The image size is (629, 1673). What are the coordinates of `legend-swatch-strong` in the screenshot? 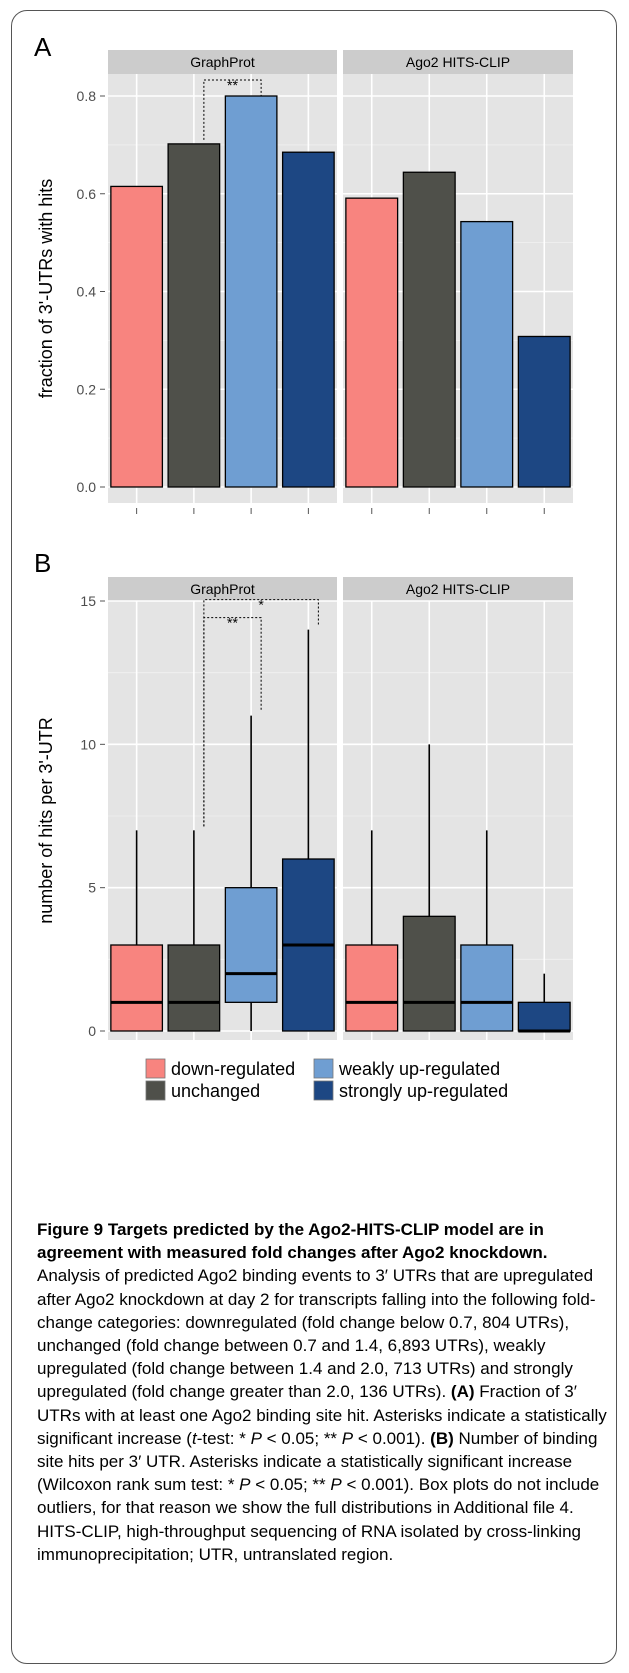 It's located at (323, 1090).